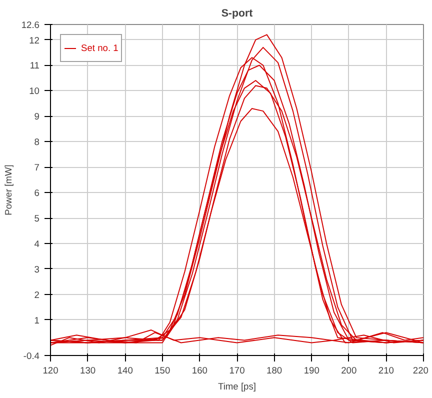 The height and width of the screenshot is (398, 432). I want to click on y-tick-label: 12, so click(34, 40).